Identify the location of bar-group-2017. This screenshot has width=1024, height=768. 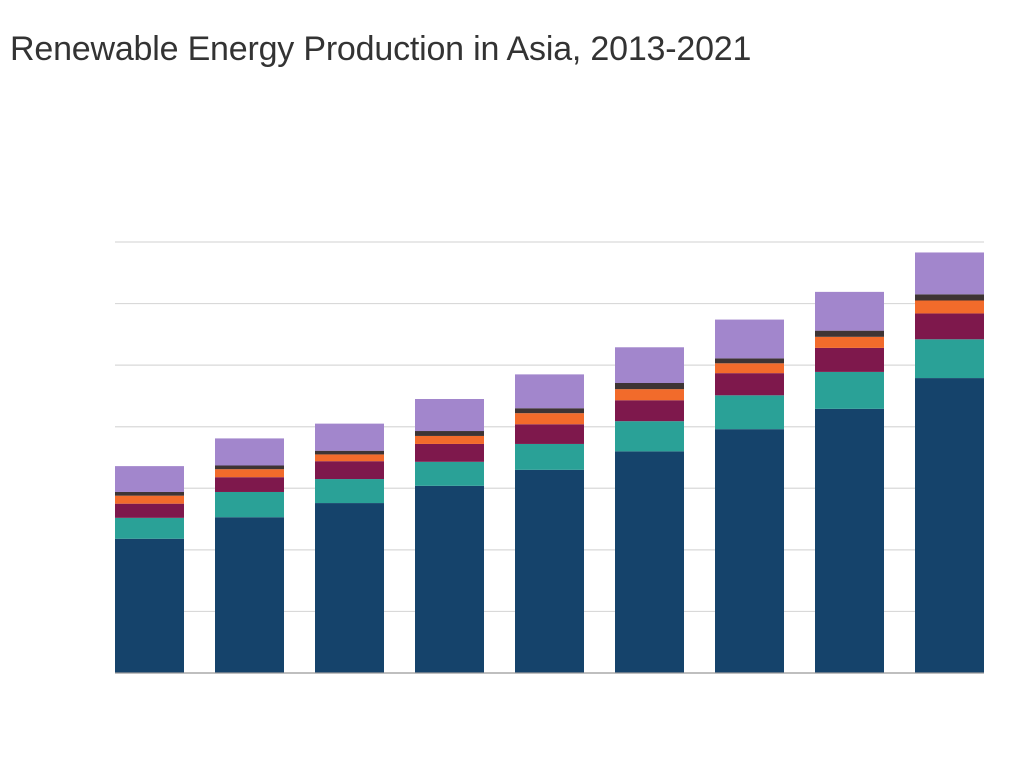
(549, 523).